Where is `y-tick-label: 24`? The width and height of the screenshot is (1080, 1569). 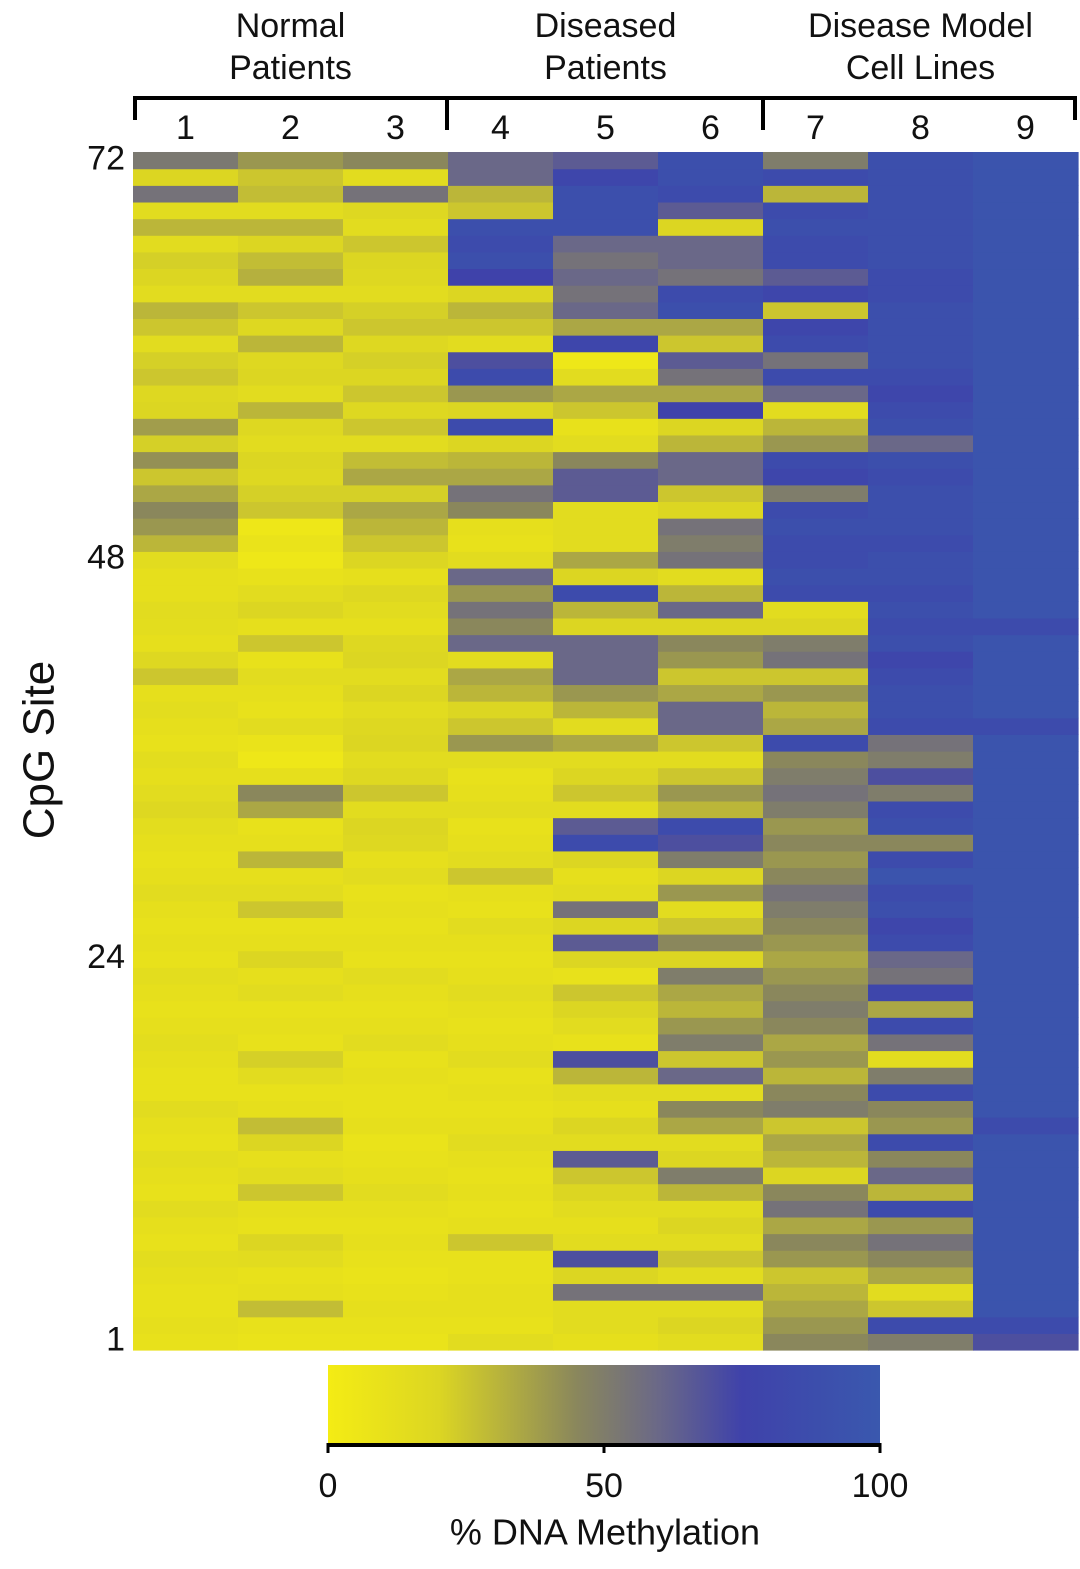
y-tick-label: 24 is located at coordinates (106, 957).